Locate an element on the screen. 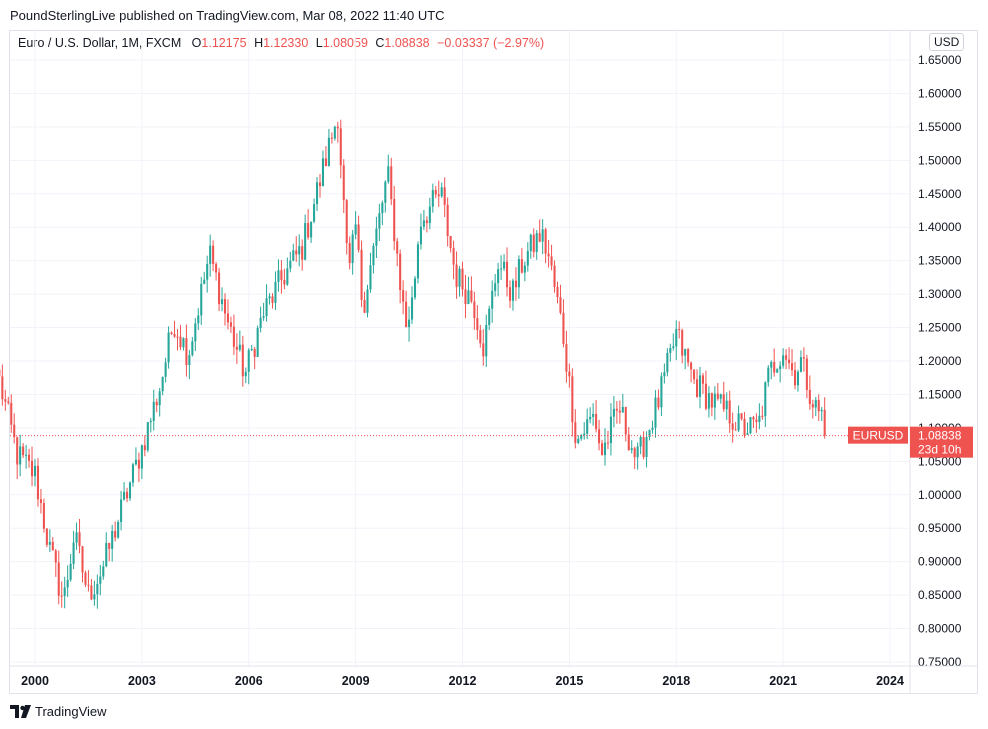  y-tick-label: 0.75000 is located at coordinates (940, 662).